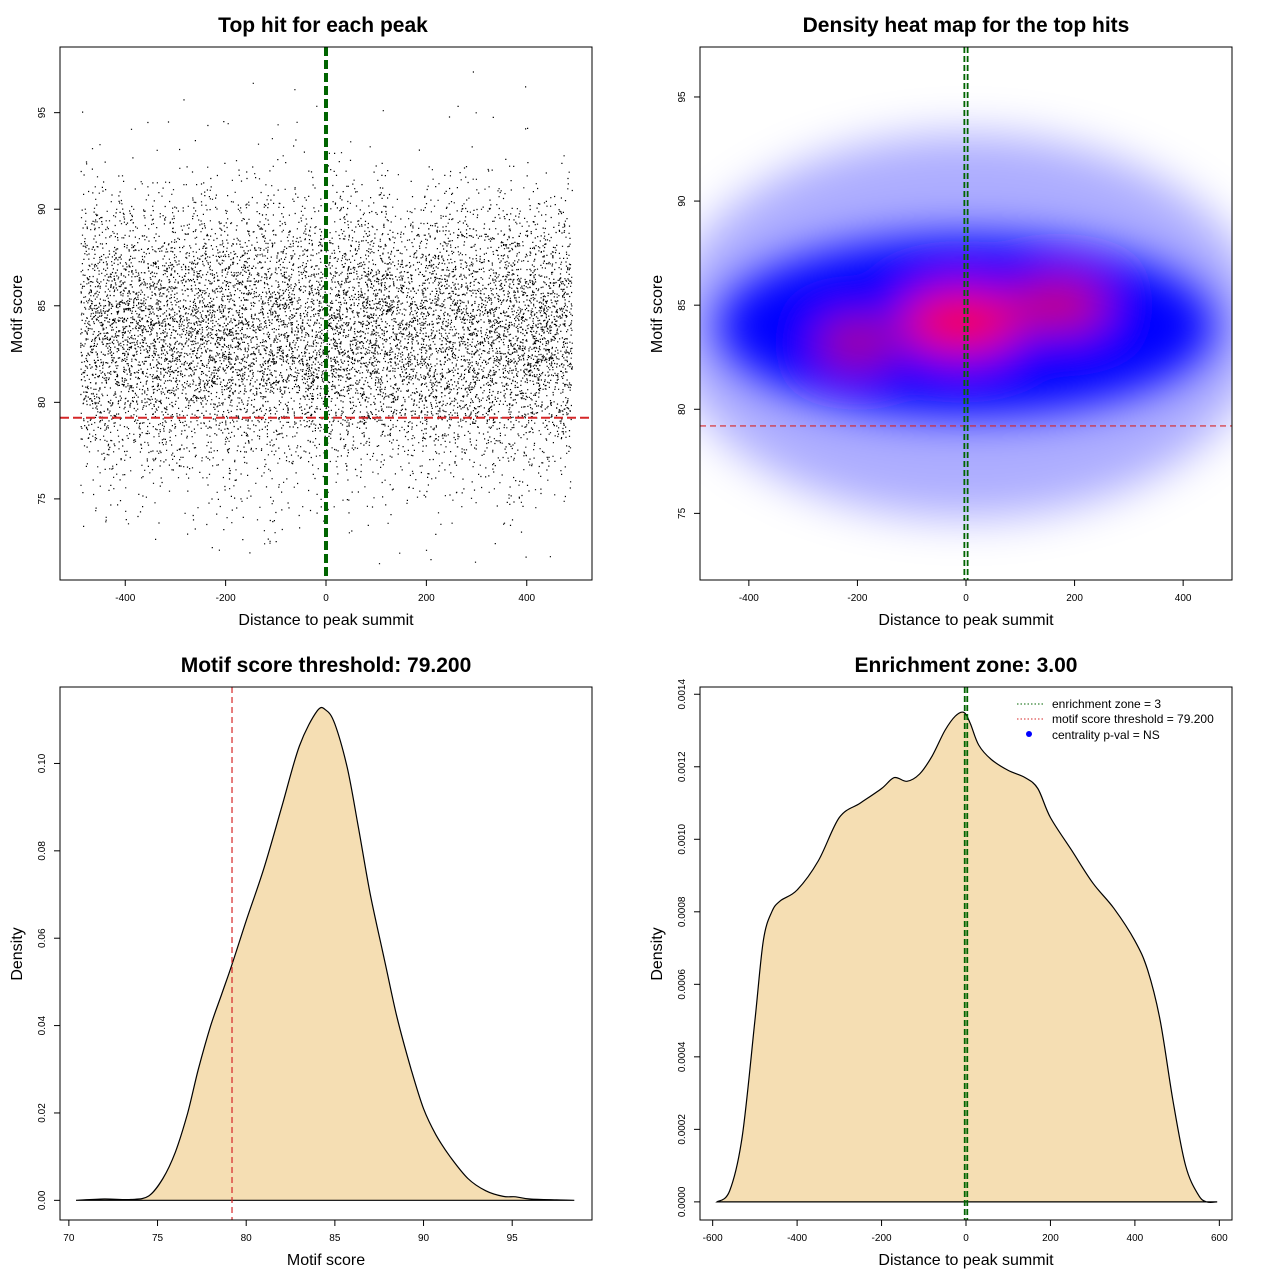  Describe the element at coordinates (1106, 735) in the screenshot. I see `legend-centrality-label: centrality p-val = NS` at that location.